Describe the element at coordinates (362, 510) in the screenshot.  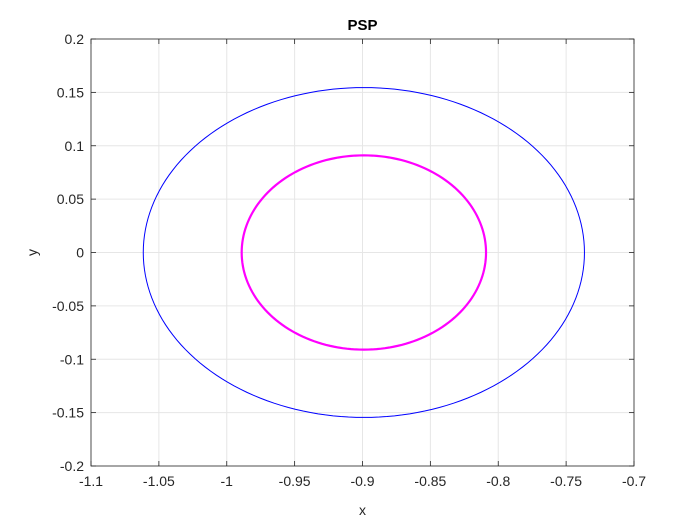
I see `x-axis-label: x` at that location.